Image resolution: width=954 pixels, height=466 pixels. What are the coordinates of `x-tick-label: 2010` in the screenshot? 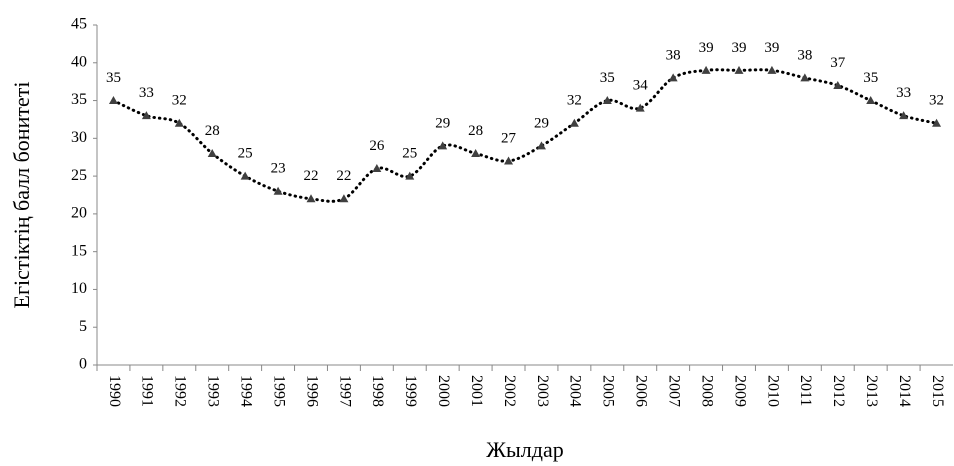 It's located at (772, 391).